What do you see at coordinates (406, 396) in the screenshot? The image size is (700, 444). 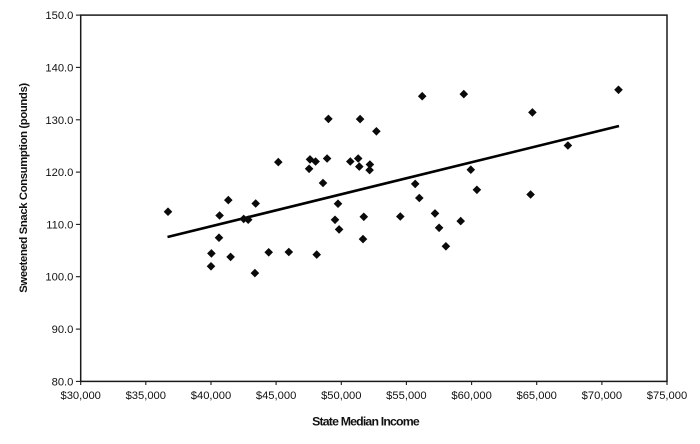 I see `svg-text: $55,000` at bounding box center [406, 396].